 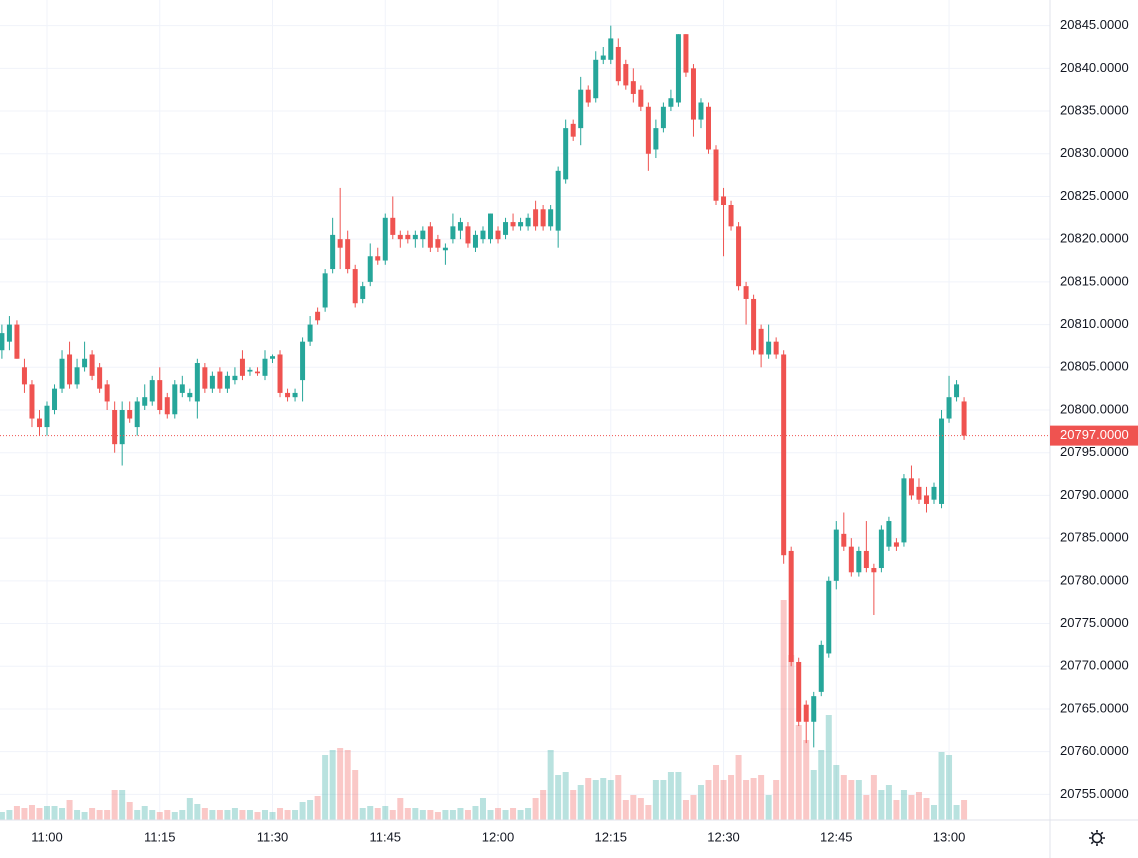 What do you see at coordinates (1094, 622) in the screenshot?
I see `y-tick-label: 20775.0000` at bounding box center [1094, 622].